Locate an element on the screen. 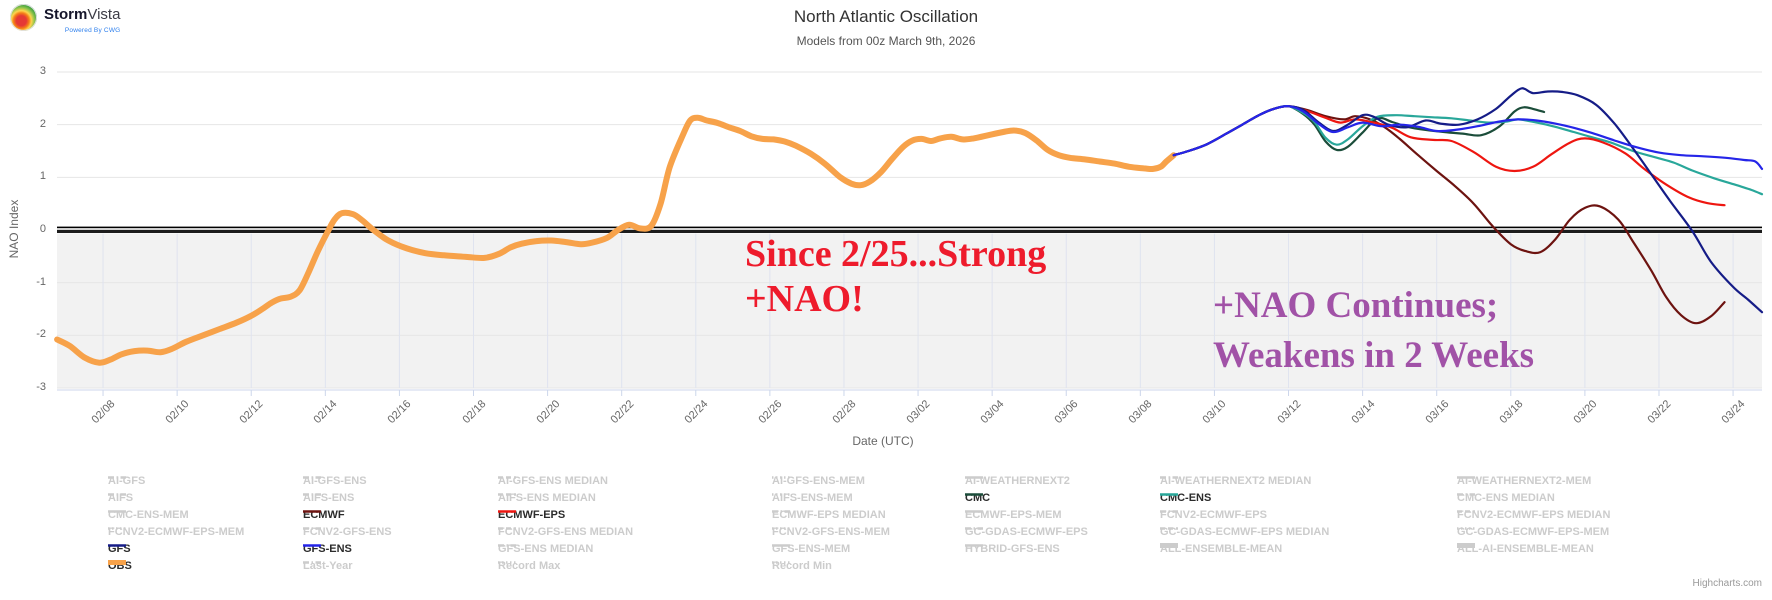 The height and width of the screenshot is (600, 1772). legend-item-label: CMC-ENS-MEM is located at coordinates (148, 515).